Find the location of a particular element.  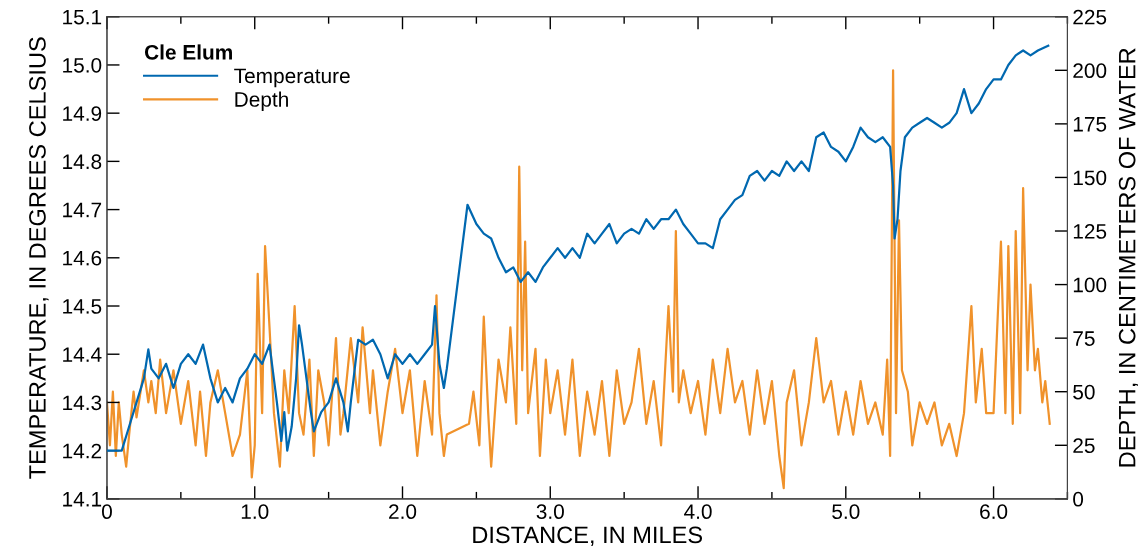

x-tick-label: 4.0 is located at coordinates (698, 512).